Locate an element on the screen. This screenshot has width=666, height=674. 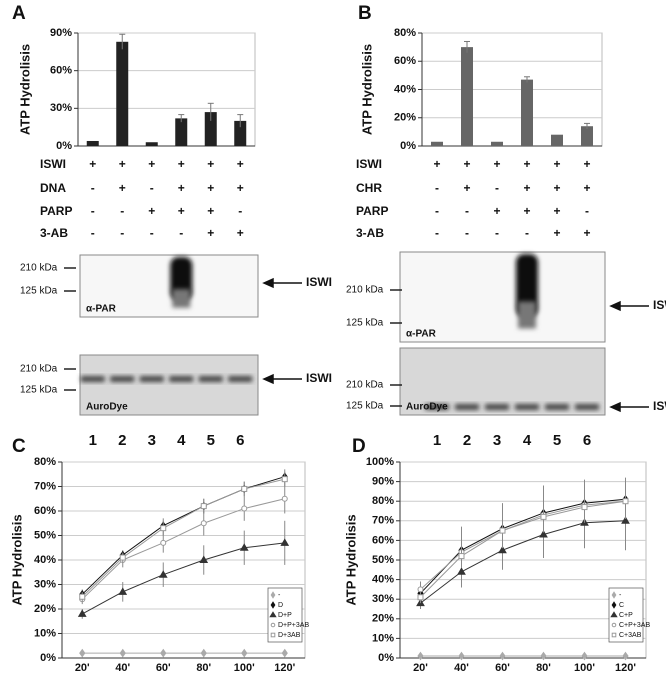
lane-number: 1 is located at coordinates (93, 440).